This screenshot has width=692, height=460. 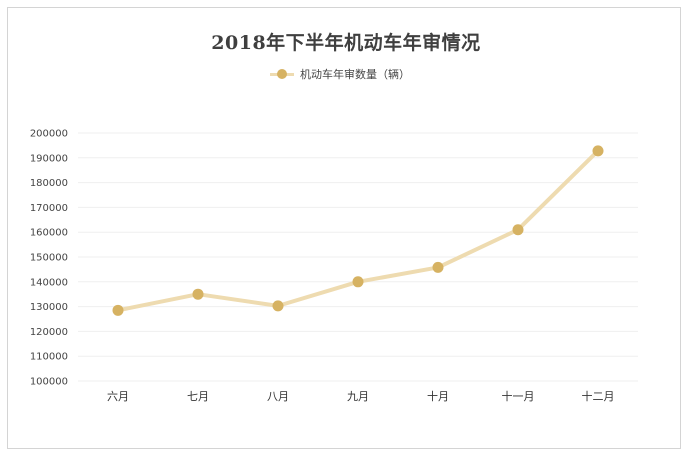 What do you see at coordinates (438, 396) in the screenshot?
I see `x-category-label: 十月` at bounding box center [438, 396].